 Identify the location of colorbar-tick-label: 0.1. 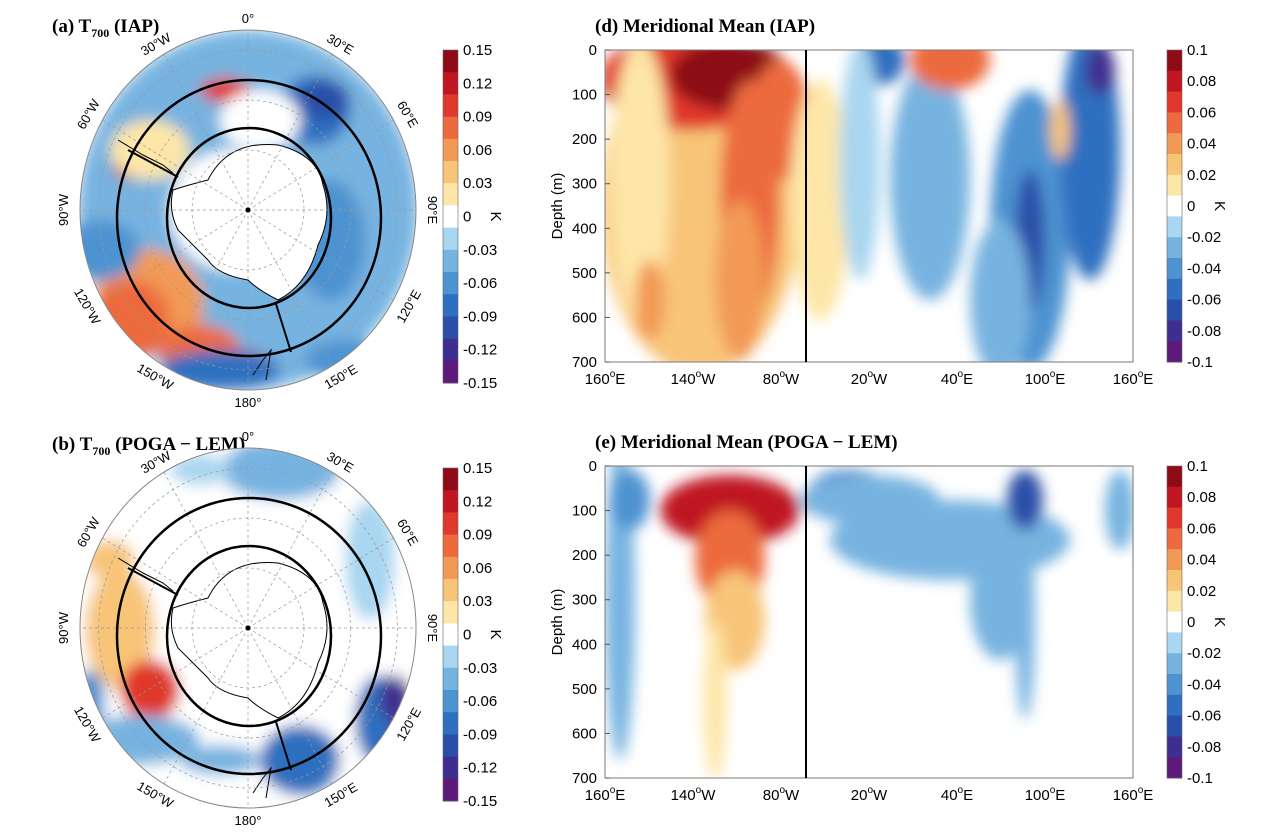
(1197, 50).